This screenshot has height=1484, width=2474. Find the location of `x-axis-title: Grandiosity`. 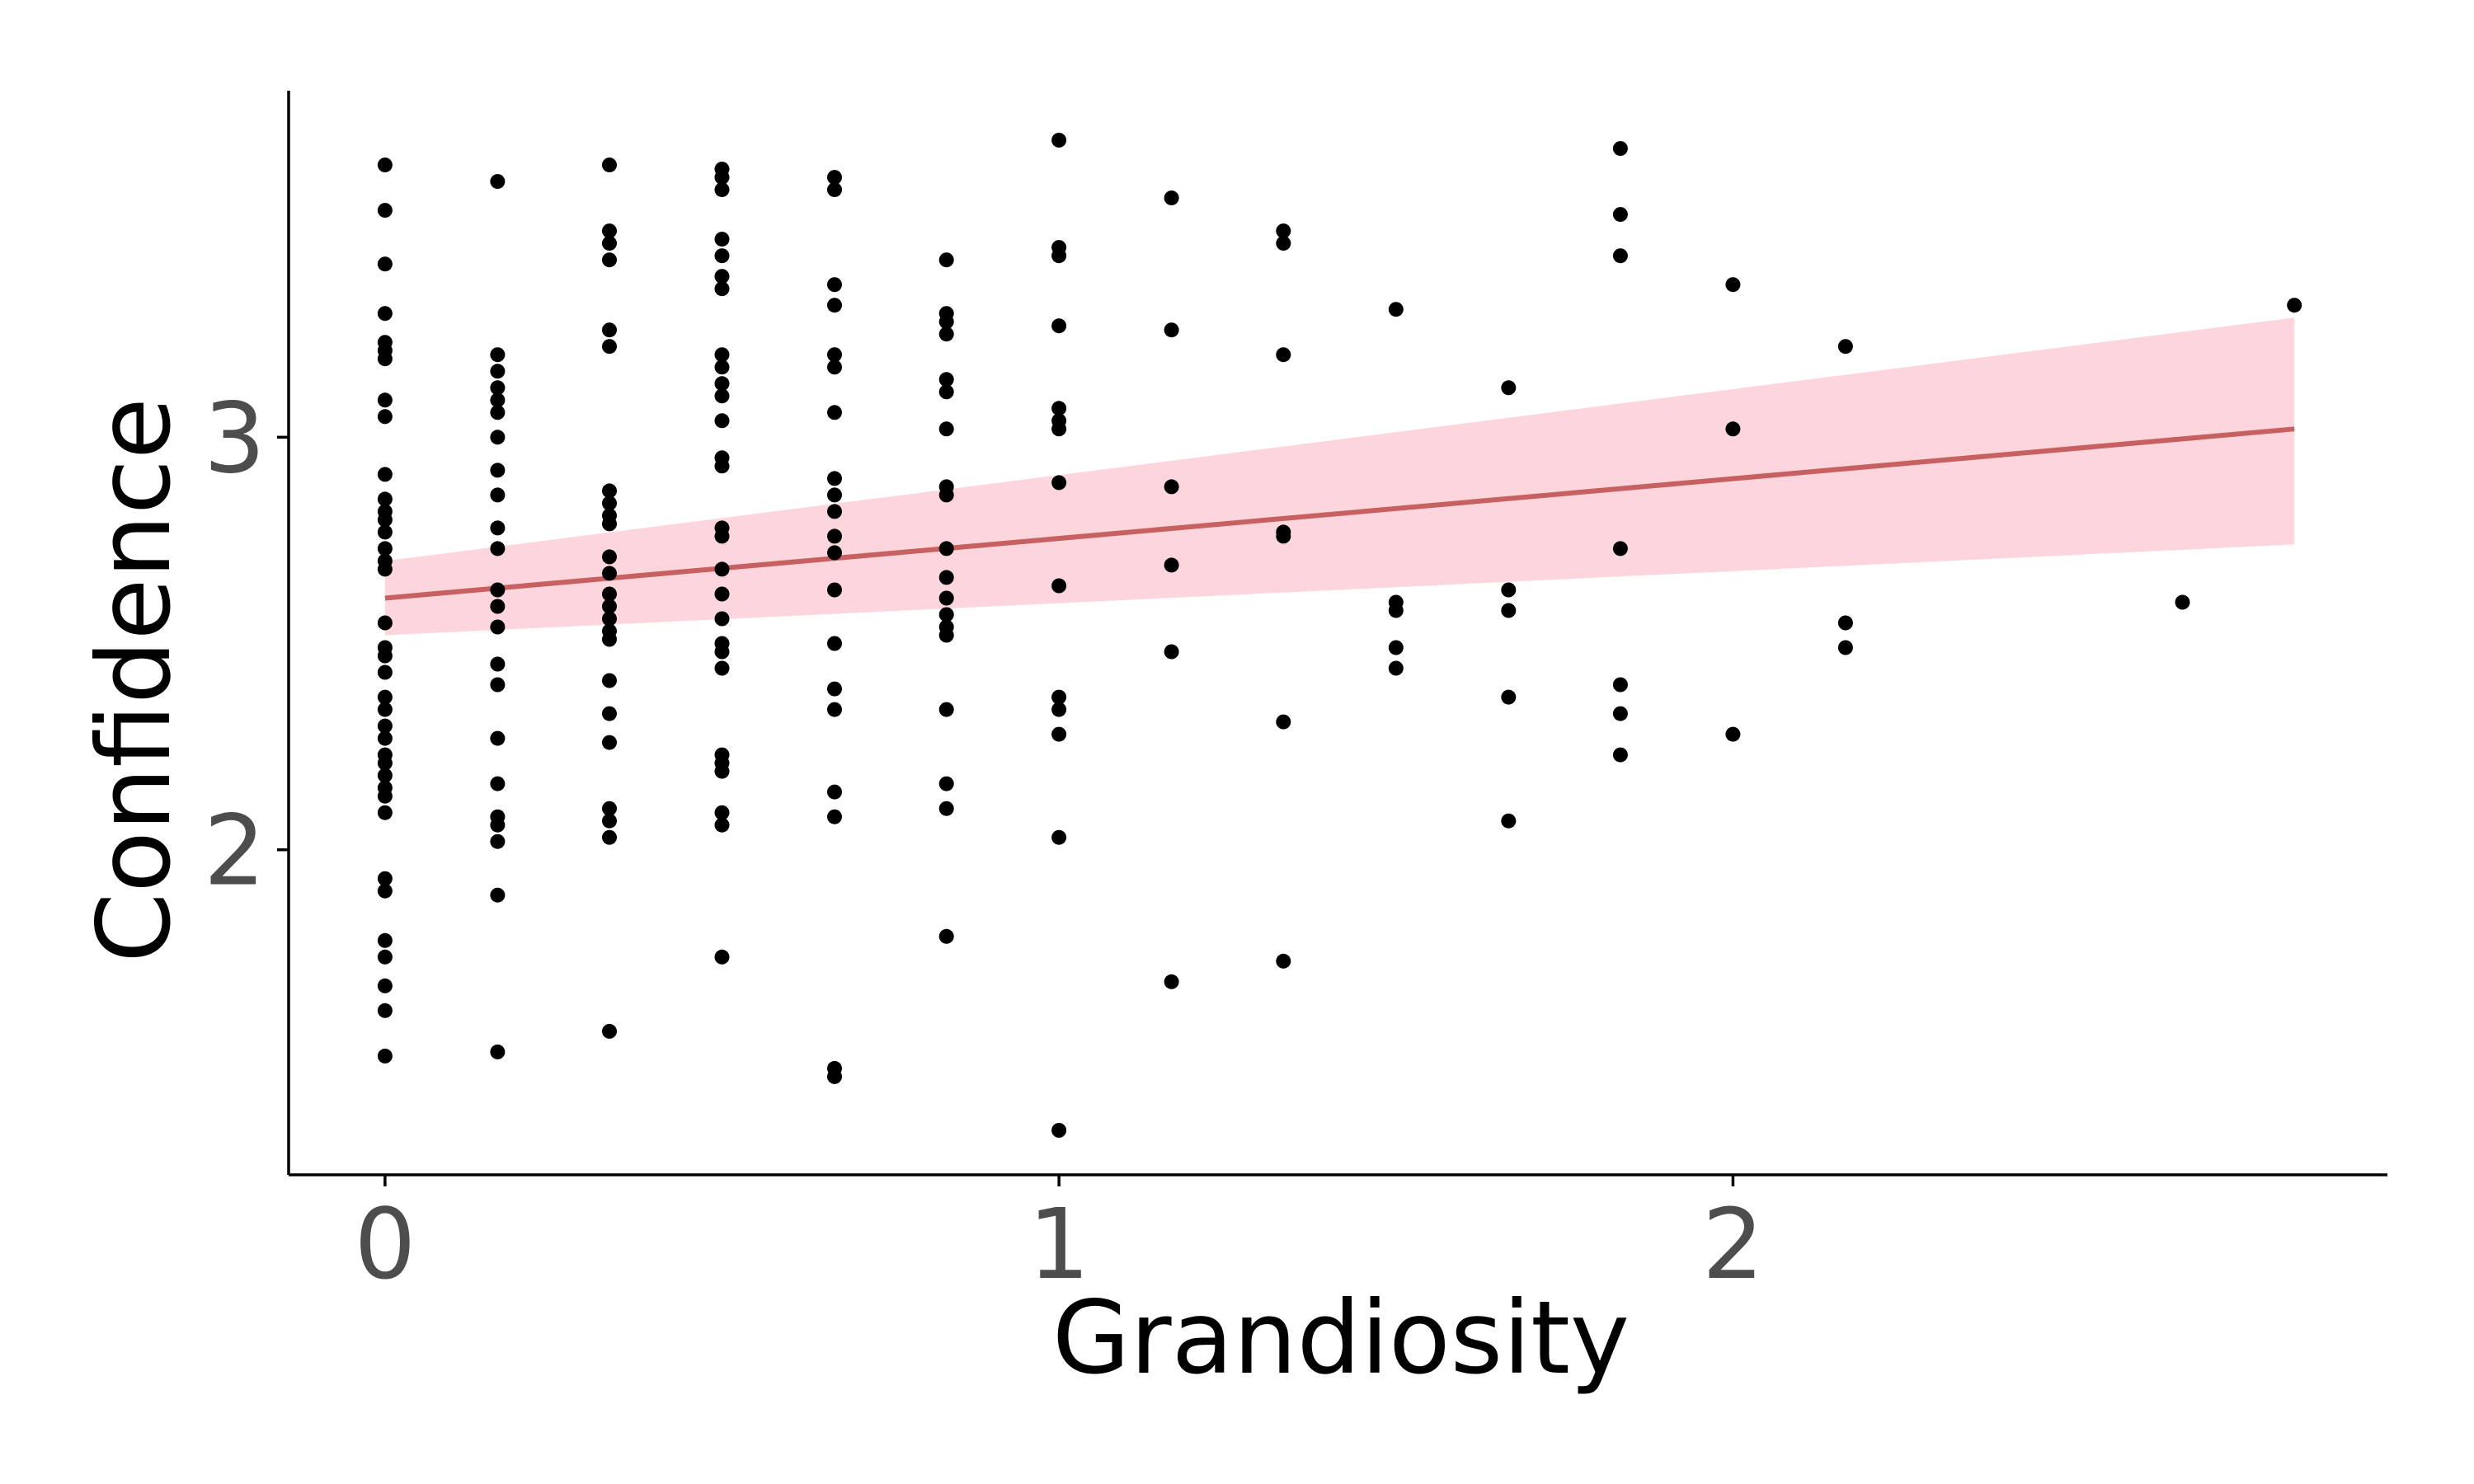

x-axis-title: Grandiosity is located at coordinates (1341, 1338).